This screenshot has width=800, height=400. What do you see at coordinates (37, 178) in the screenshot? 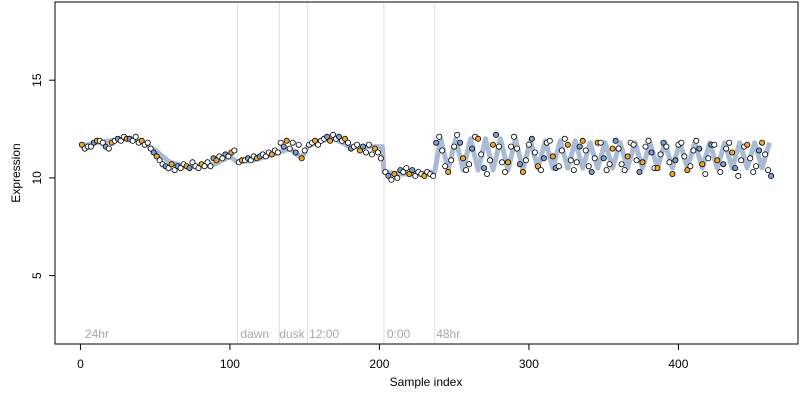
I see `y-tick-label: 10` at bounding box center [37, 178].